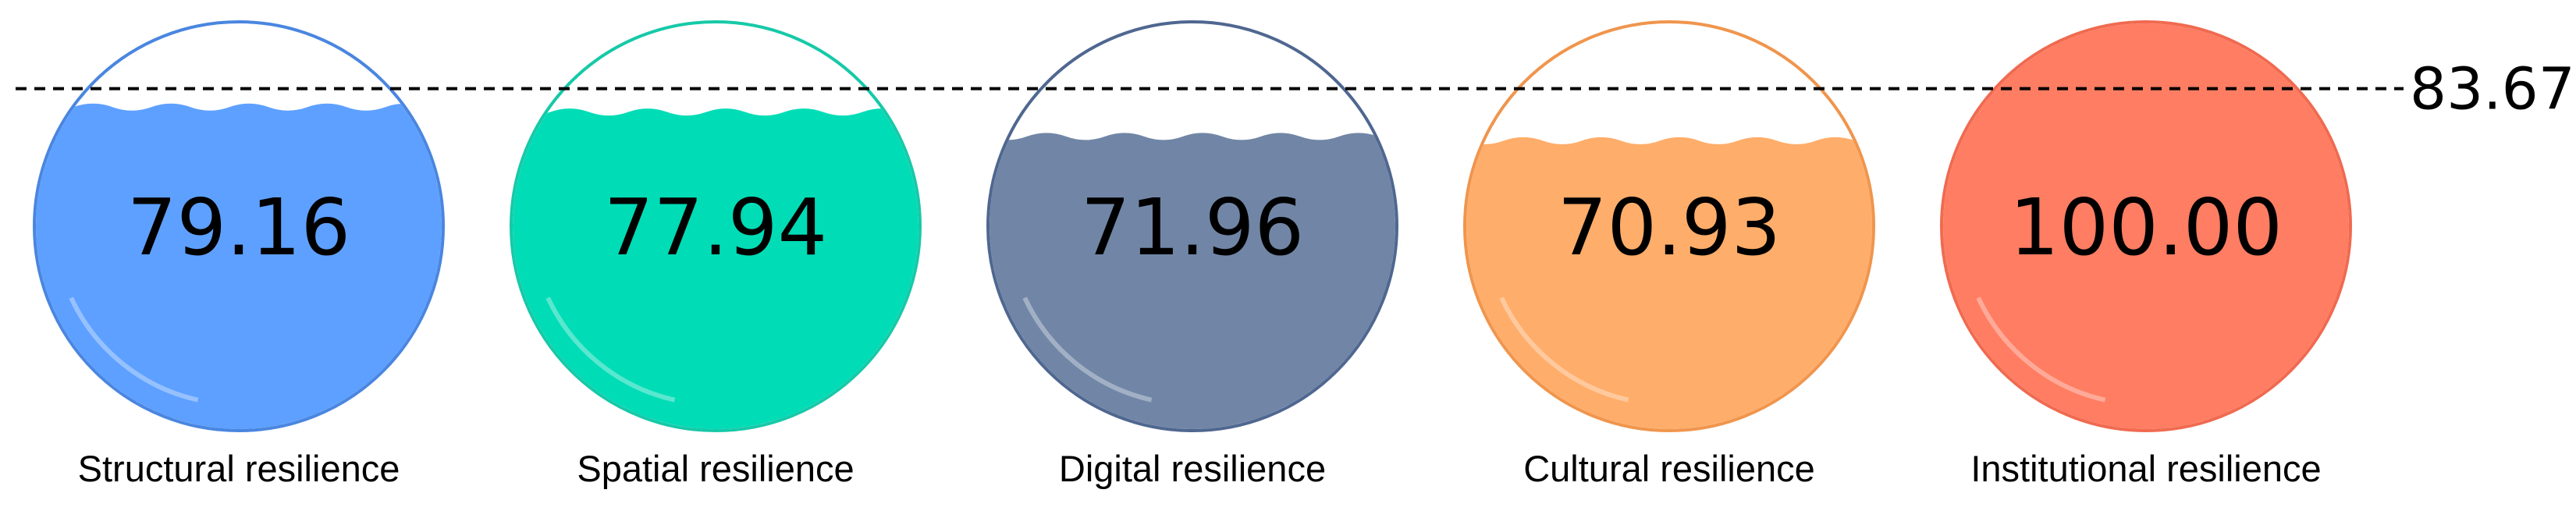 Image resolution: width=2576 pixels, height=511 pixels. Describe the element at coordinates (716, 468) in the screenshot. I see `category-label: Spatial resilience` at that location.